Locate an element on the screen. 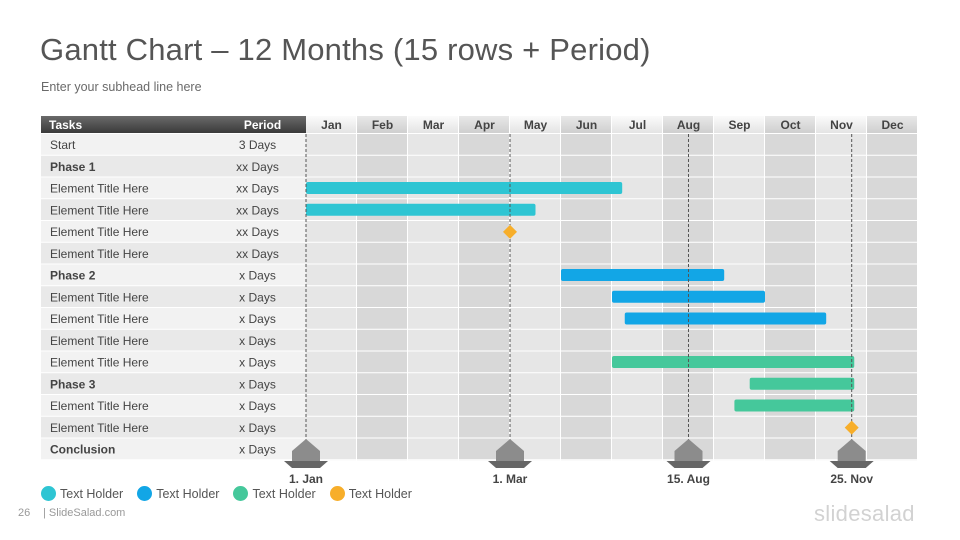 Image resolution: width=960 pixels, height=540 pixels. page-subtitle: Enter your subhead line here is located at coordinates (121, 87).